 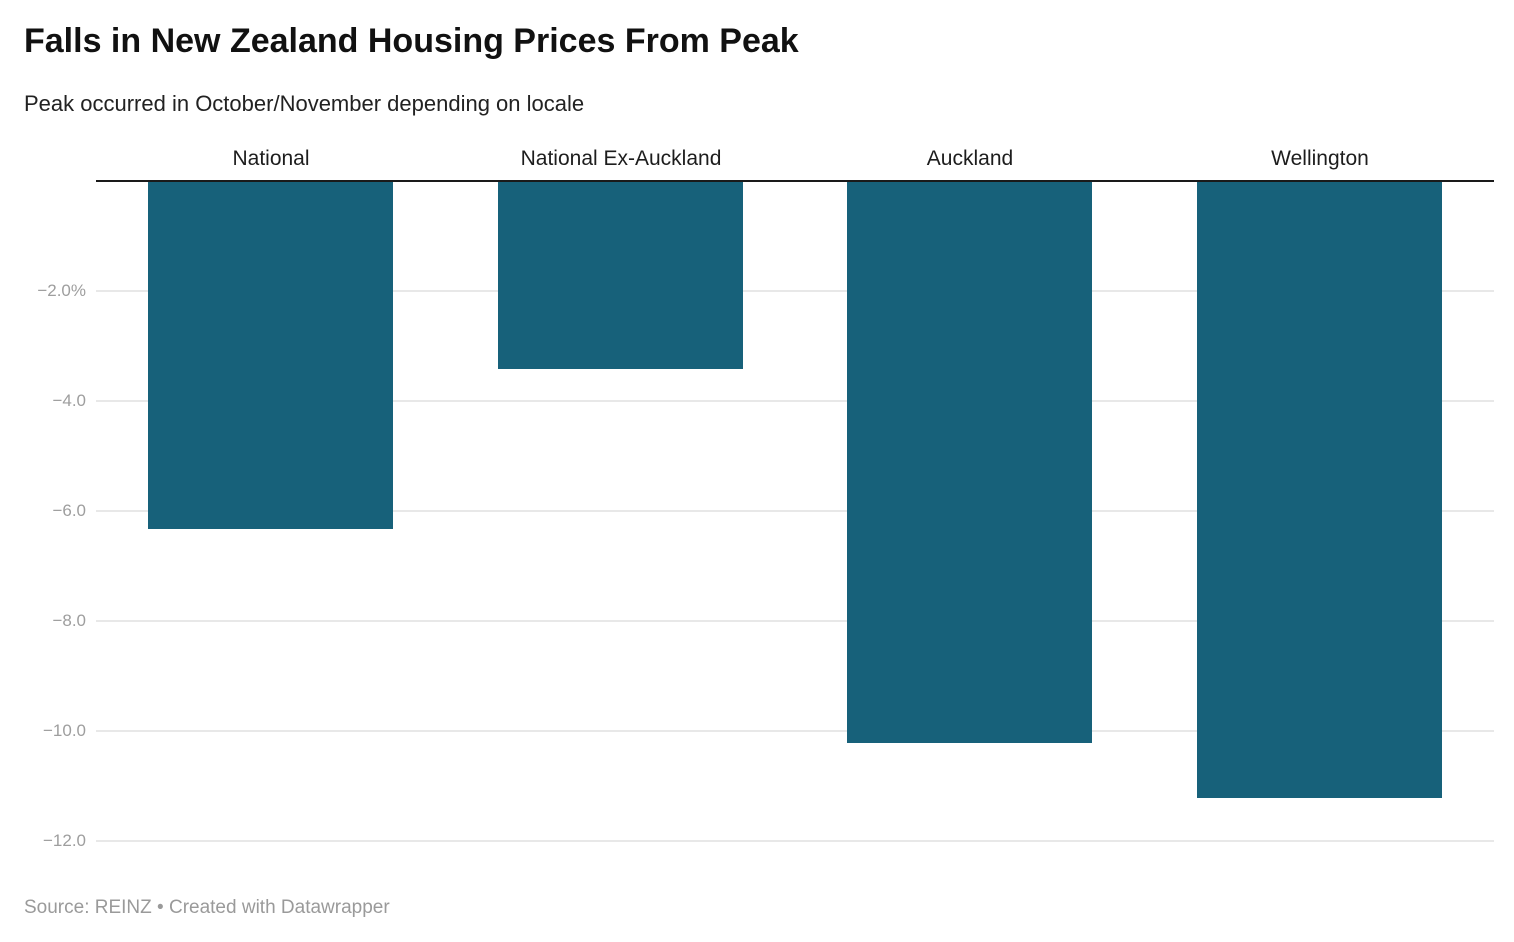 I want to click on x-axis-zero-line, so click(x=795, y=181).